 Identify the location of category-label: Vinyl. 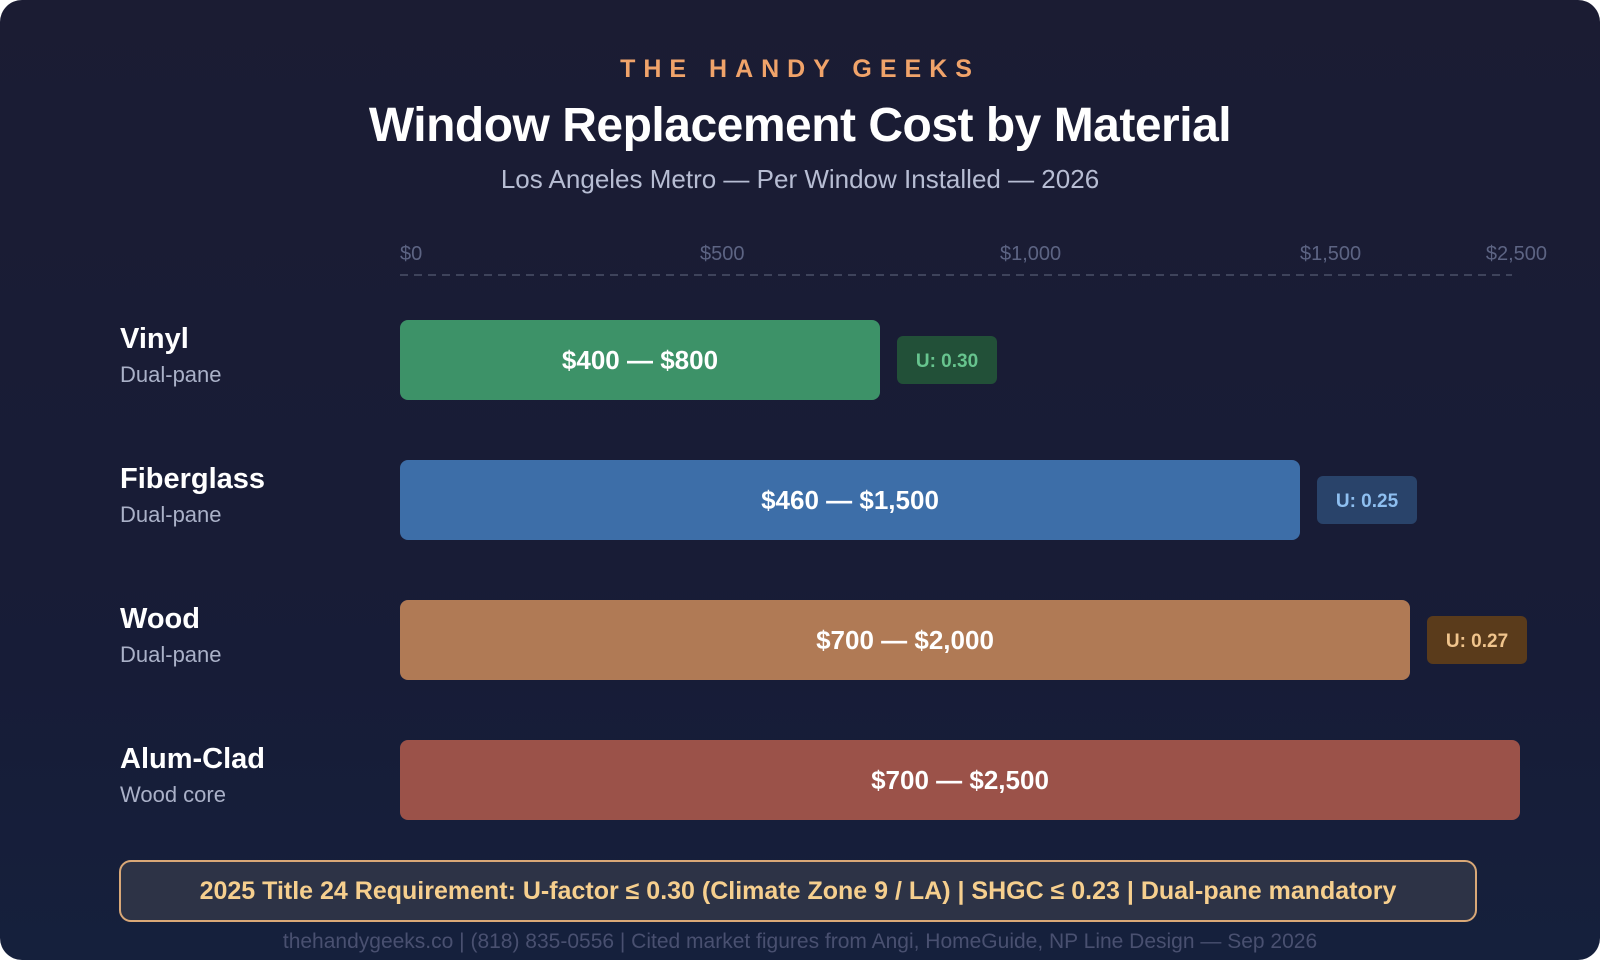
(154, 339).